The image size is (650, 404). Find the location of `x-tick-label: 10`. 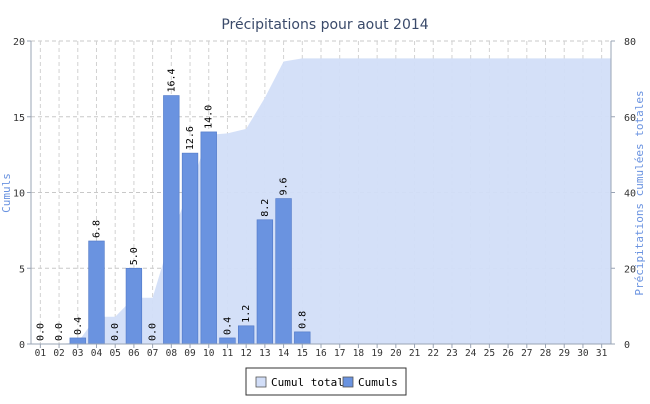

x-tick-label: 10 is located at coordinates (209, 353).